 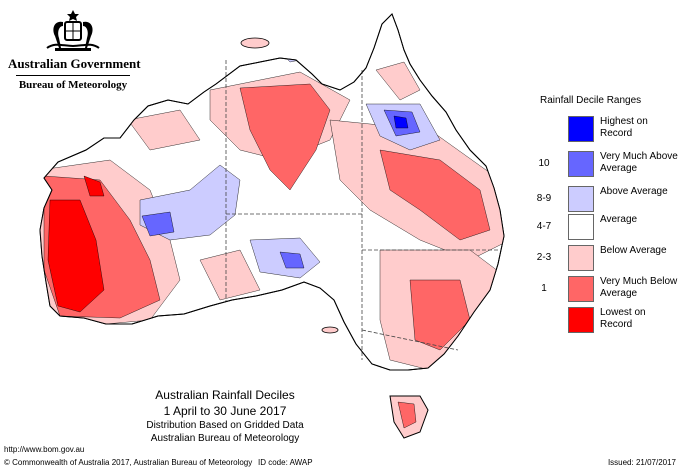 I want to click on region-very-much-above-sa, so click(x=292, y=260).